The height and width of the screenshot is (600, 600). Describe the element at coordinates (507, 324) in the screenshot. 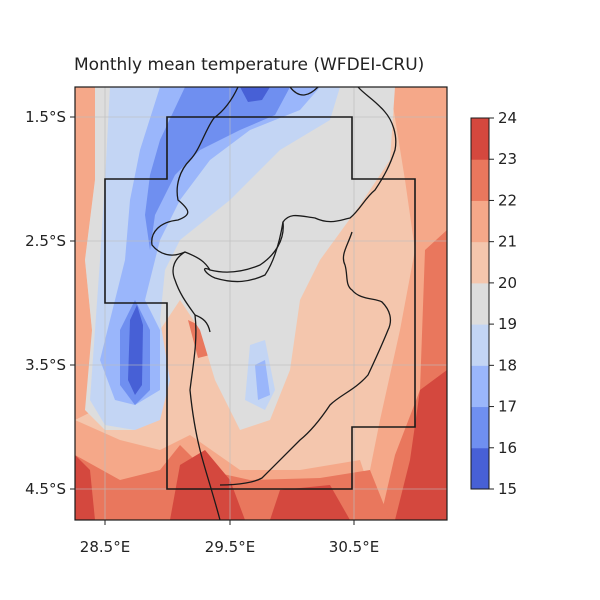

I see `colorbar-tick-label: 19` at that location.